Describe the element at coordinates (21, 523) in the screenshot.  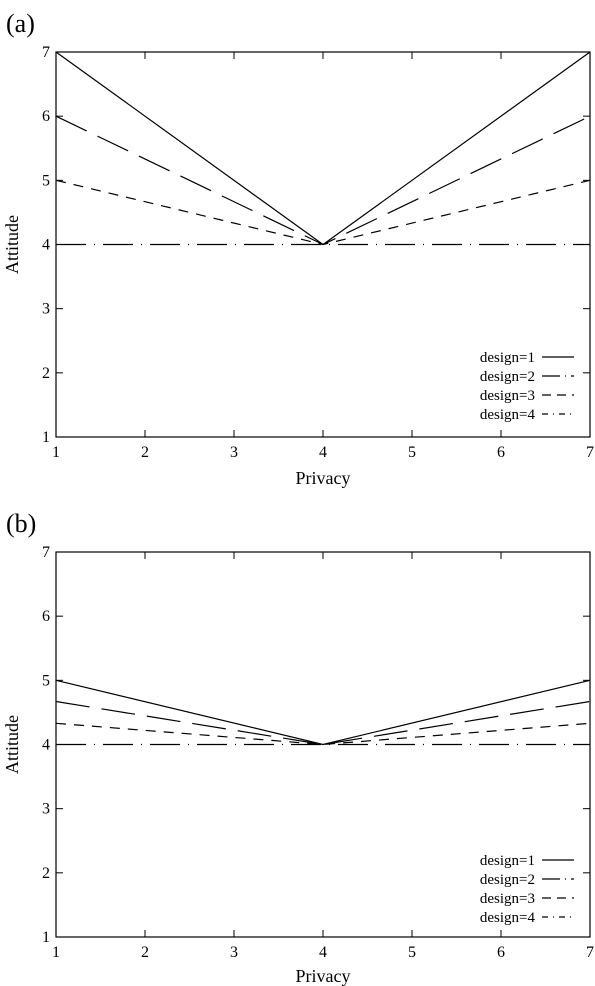
I see `panel-label: (b)` at that location.